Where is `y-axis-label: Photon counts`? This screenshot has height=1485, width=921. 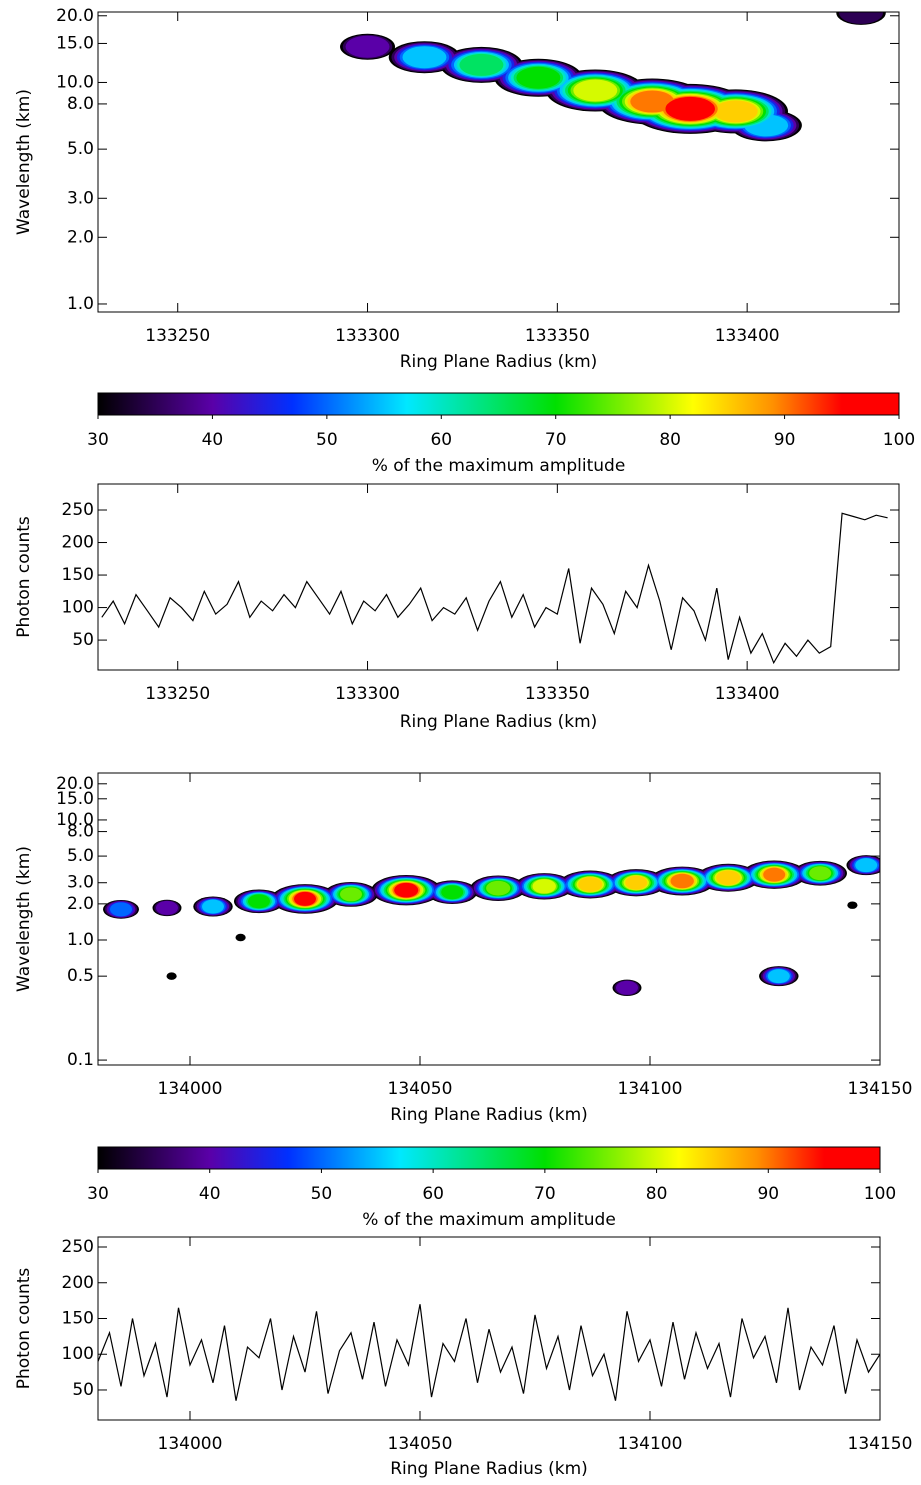 y-axis-label: Photon counts is located at coordinates (24, 1329).